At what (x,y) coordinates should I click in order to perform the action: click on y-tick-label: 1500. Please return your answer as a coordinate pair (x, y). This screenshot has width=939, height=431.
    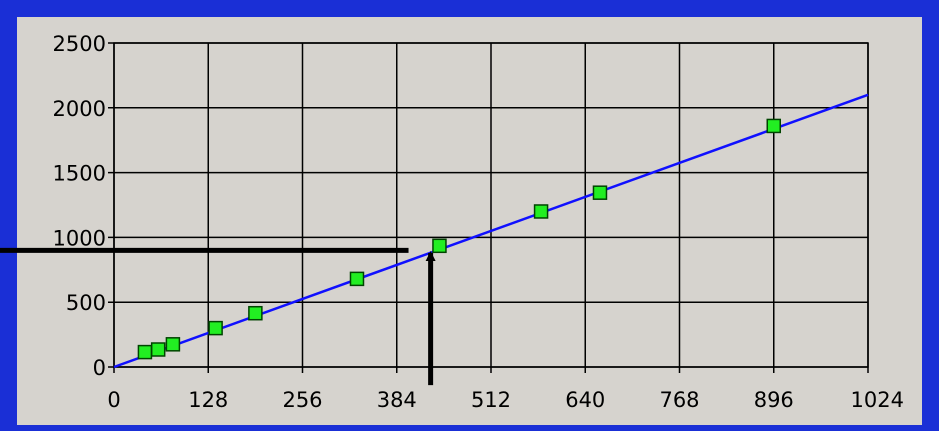
    Looking at the image, I should click on (79, 174).